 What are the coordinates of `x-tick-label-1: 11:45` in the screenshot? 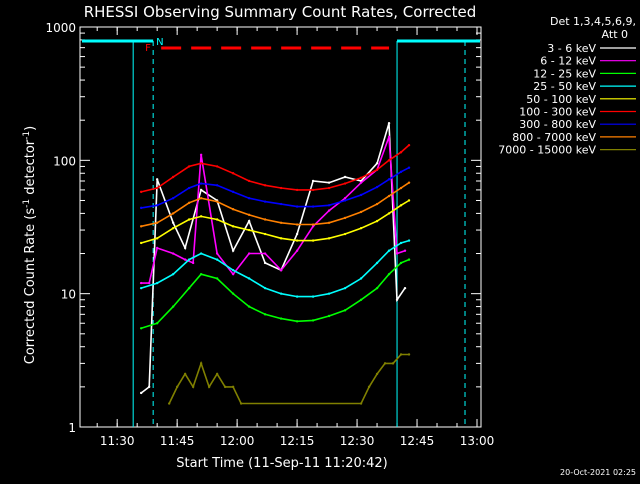 It's located at (177, 441).